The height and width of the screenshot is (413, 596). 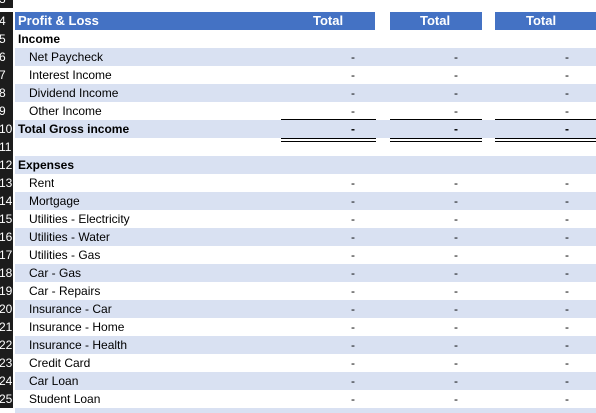 I want to click on row-number-12: 12, so click(x=6, y=165).